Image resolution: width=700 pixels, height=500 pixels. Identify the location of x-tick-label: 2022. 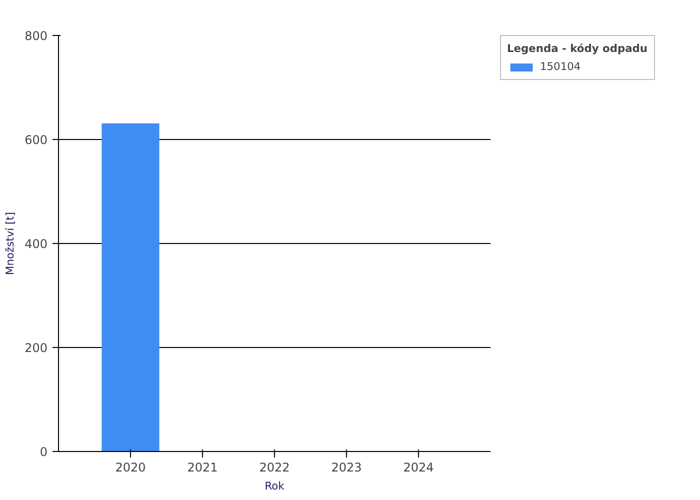
(274, 467).